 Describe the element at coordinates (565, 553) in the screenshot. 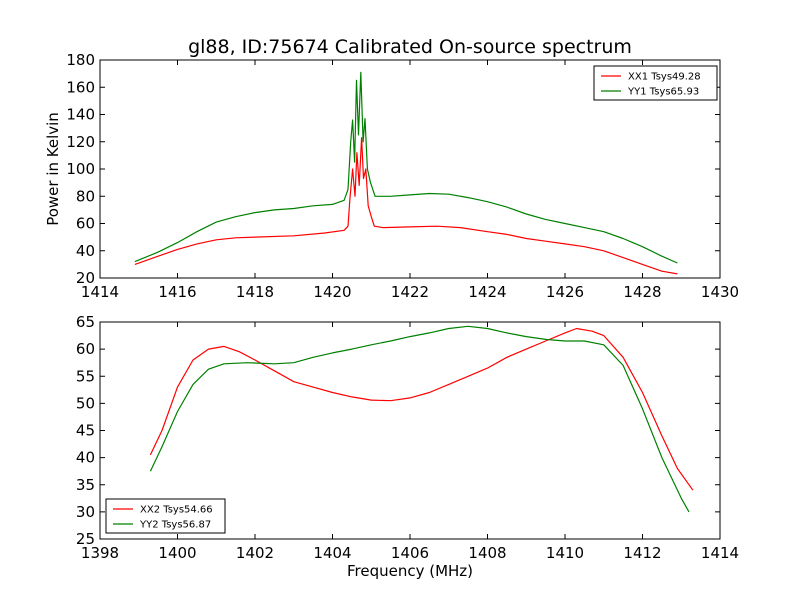

I see `bottom-xtick-label: 1410` at that location.